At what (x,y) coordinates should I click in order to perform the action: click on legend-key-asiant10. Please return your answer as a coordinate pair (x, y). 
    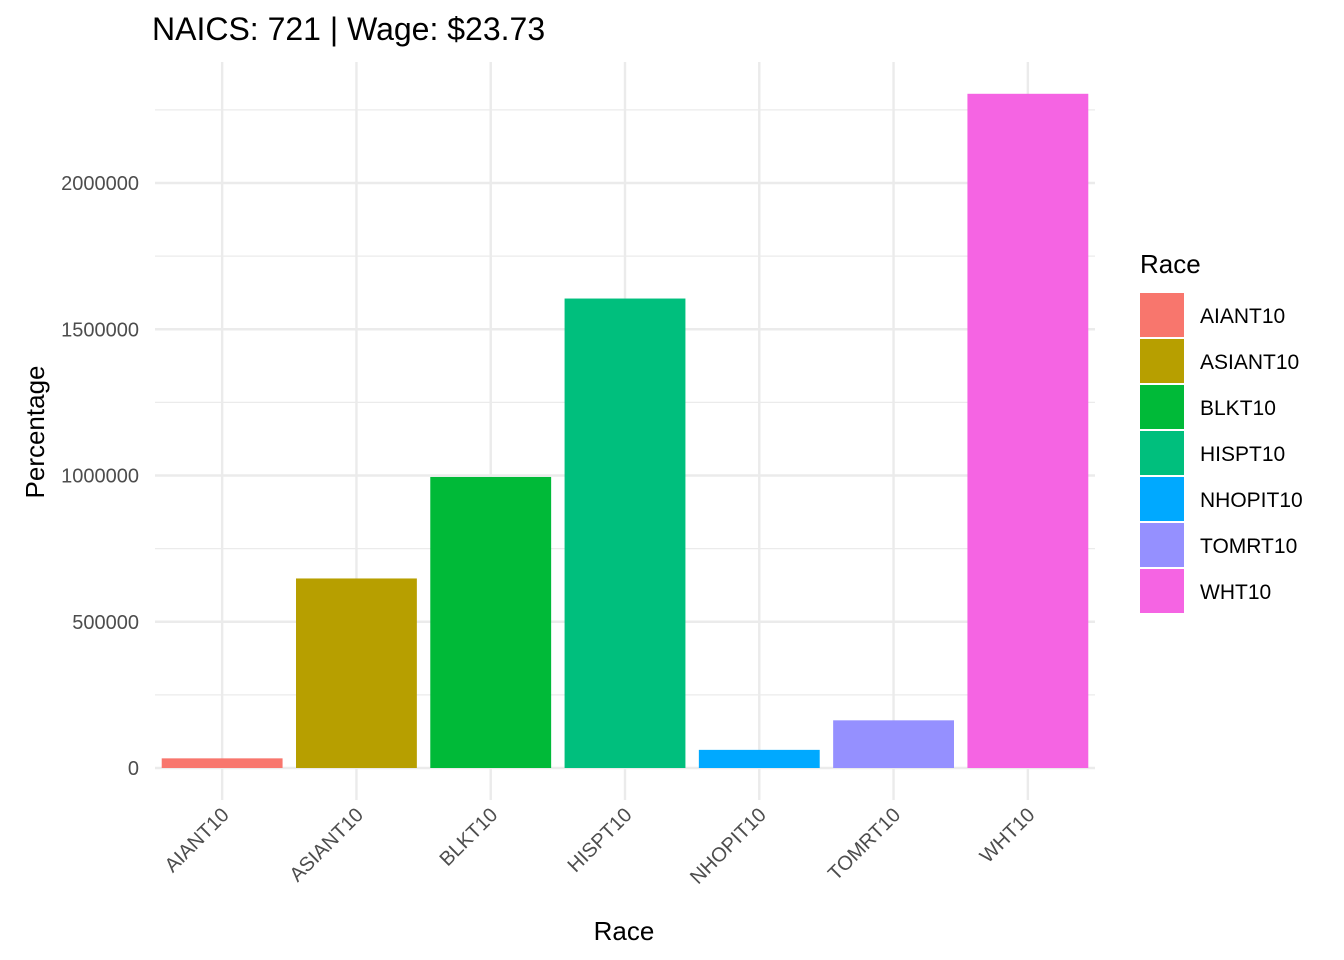
    Looking at the image, I should click on (1162, 361).